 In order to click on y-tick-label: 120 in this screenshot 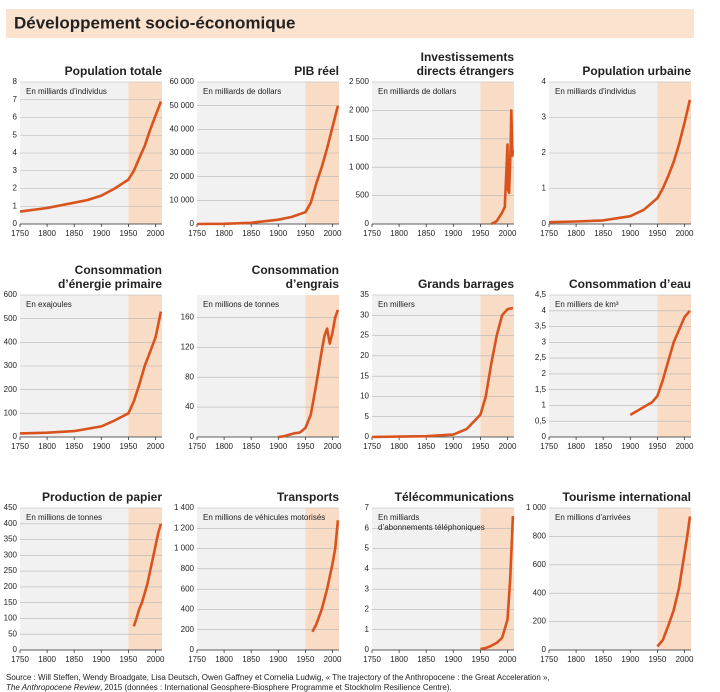, I will do `click(188, 346)`.